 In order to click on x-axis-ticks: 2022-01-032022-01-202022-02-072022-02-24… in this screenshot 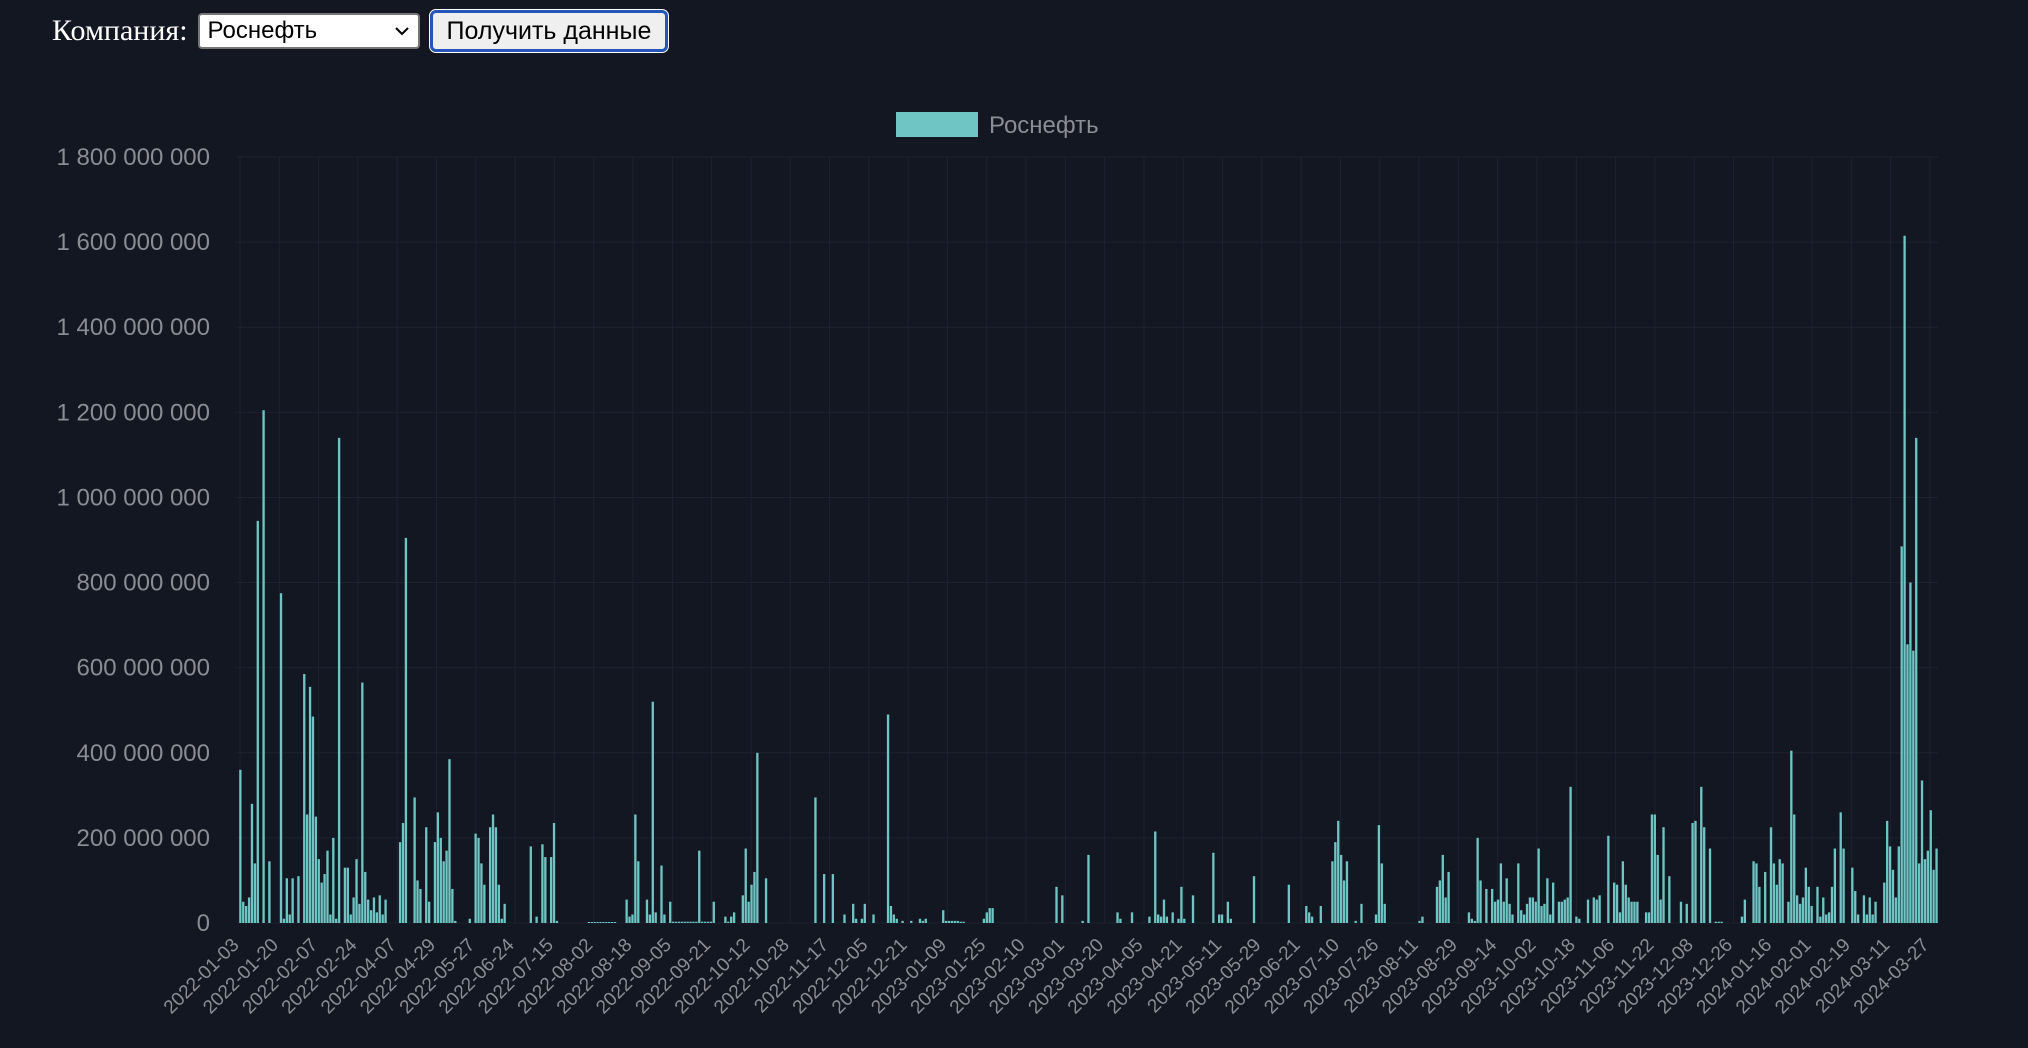, I will do `click(1047, 976)`.